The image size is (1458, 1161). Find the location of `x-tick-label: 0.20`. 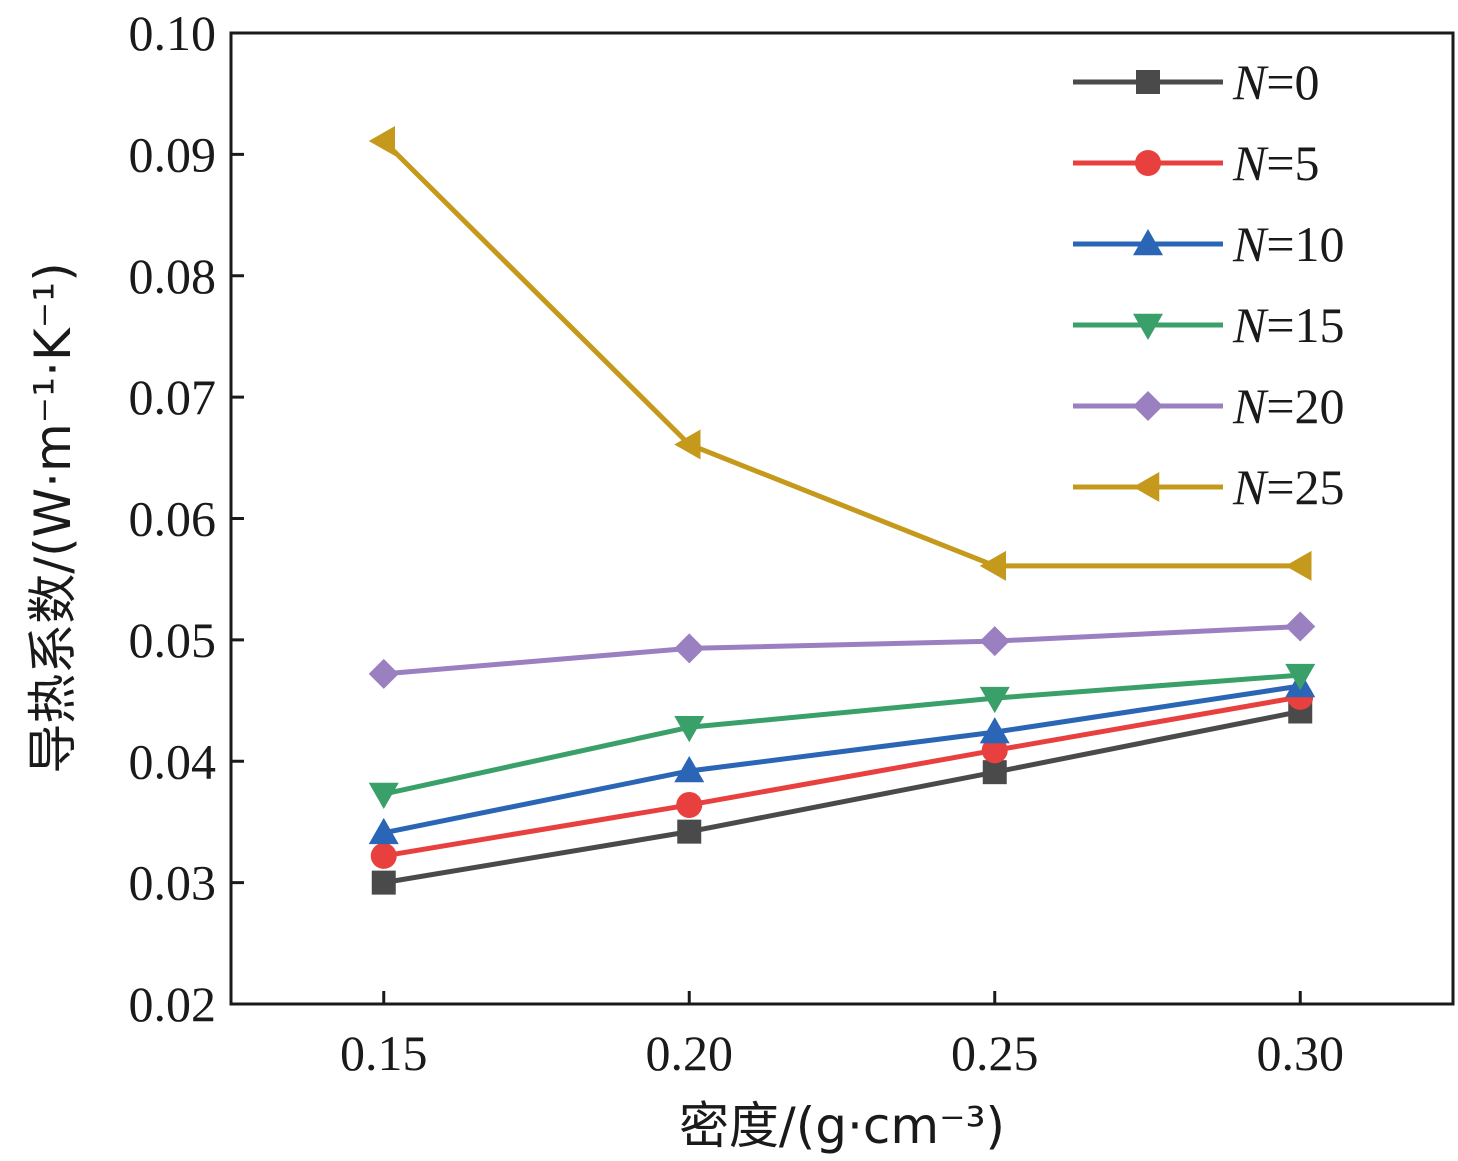

x-tick-label: 0.20 is located at coordinates (690, 1053).